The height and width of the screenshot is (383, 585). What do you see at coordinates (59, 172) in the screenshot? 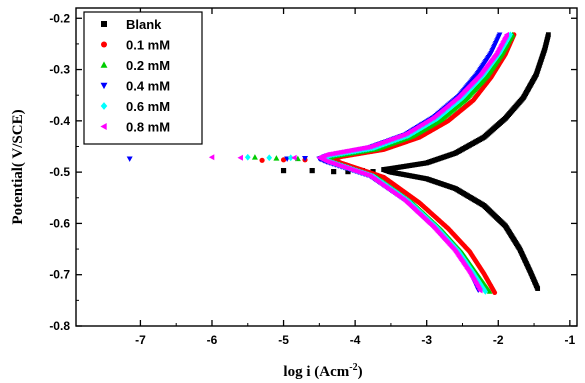
I see `y-tick-label: -0.5` at bounding box center [59, 172].